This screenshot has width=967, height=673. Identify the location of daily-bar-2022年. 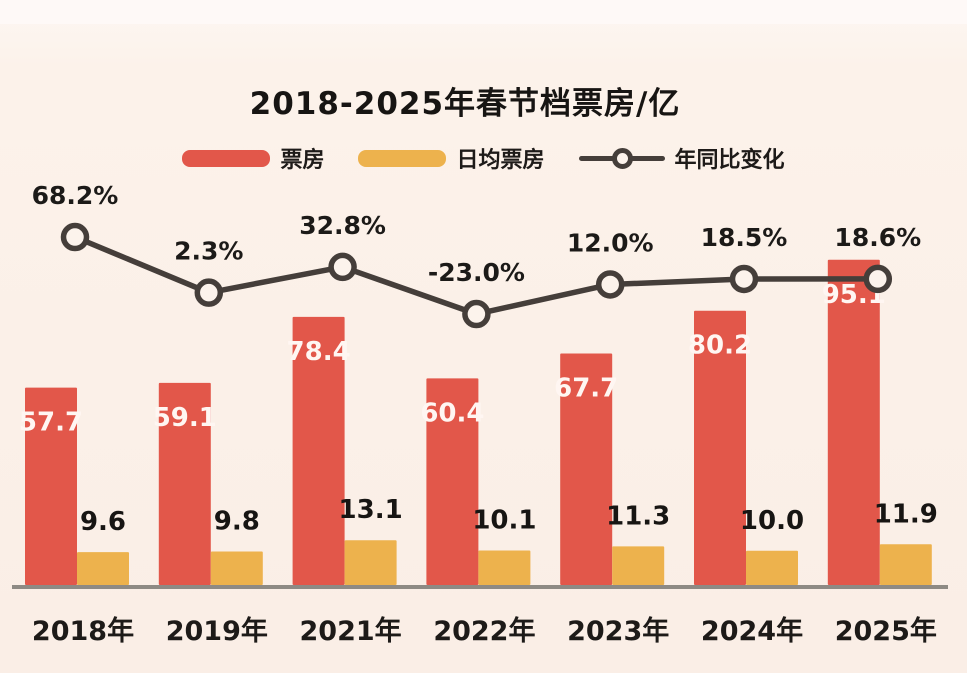
(504, 567).